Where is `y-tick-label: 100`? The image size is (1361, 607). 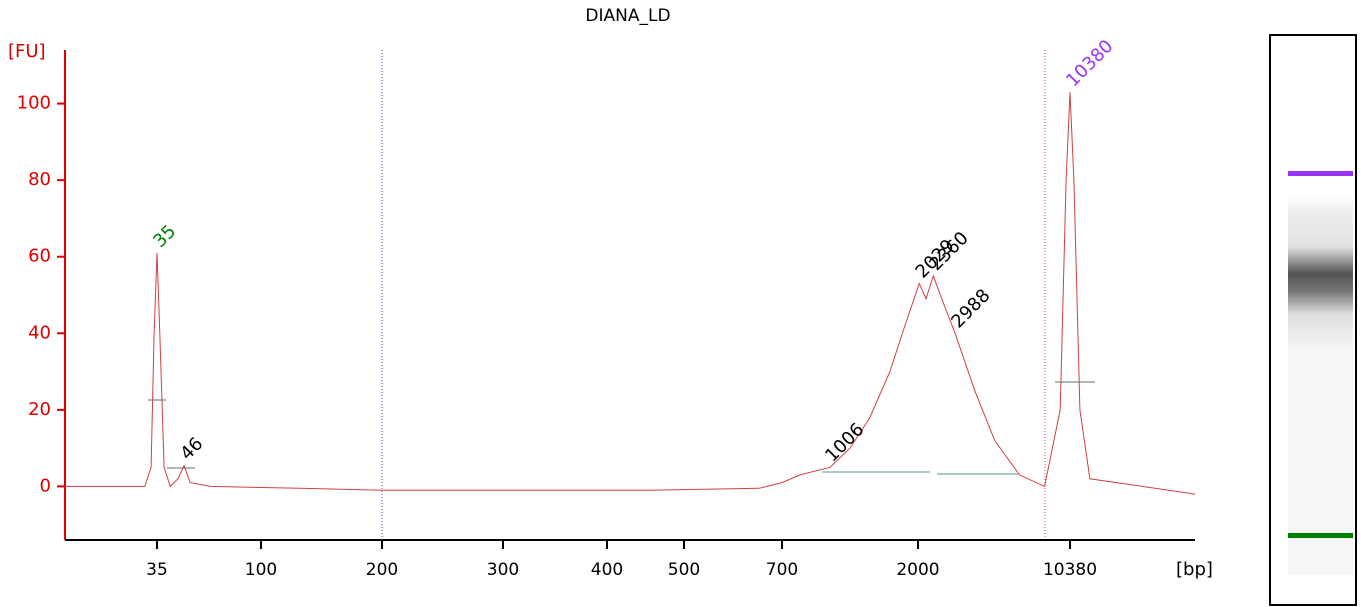 y-tick-label: 100 is located at coordinates (34, 103).